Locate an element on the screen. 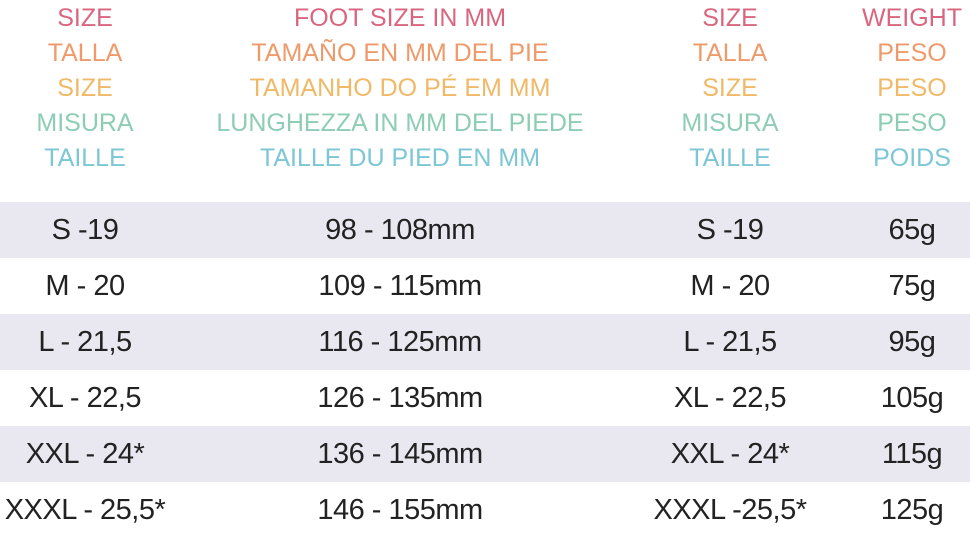  header-cell: WEIGHT is located at coordinates (912, 18).